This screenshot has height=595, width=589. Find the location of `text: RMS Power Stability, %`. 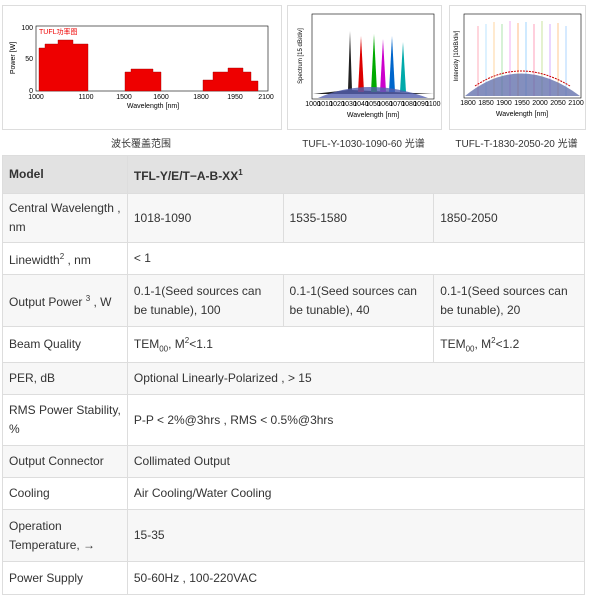

text: RMS Power Stability, % is located at coordinates (65, 420).